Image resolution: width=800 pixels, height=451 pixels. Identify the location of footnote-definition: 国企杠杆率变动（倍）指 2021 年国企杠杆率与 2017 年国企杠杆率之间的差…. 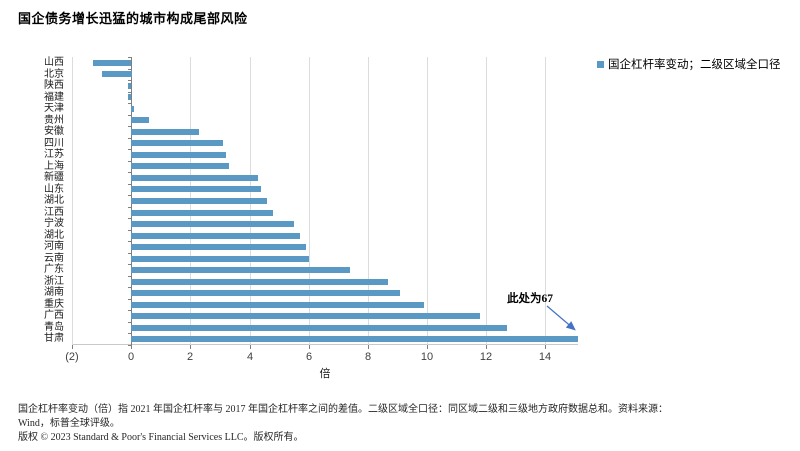
(343, 409).